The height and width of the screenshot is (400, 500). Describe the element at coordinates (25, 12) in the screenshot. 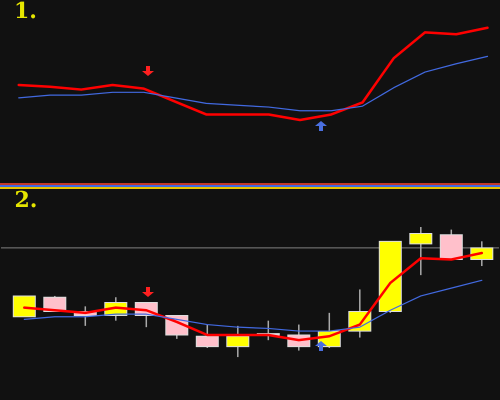

I see `chart-title: 1.` at that location.